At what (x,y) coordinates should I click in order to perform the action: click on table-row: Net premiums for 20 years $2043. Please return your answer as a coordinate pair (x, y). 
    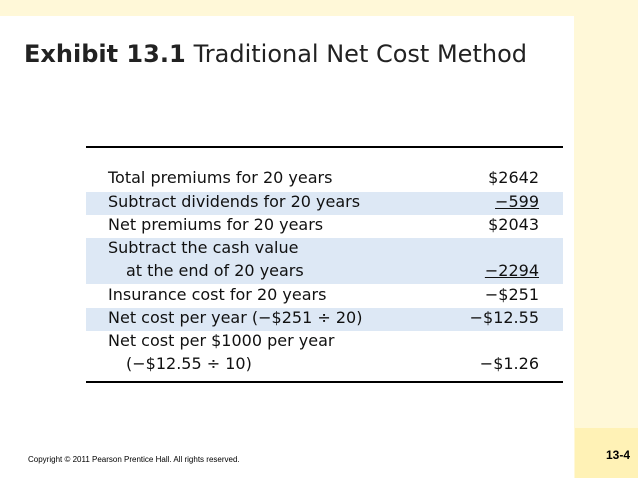
    Looking at the image, I should click on (324, 226).